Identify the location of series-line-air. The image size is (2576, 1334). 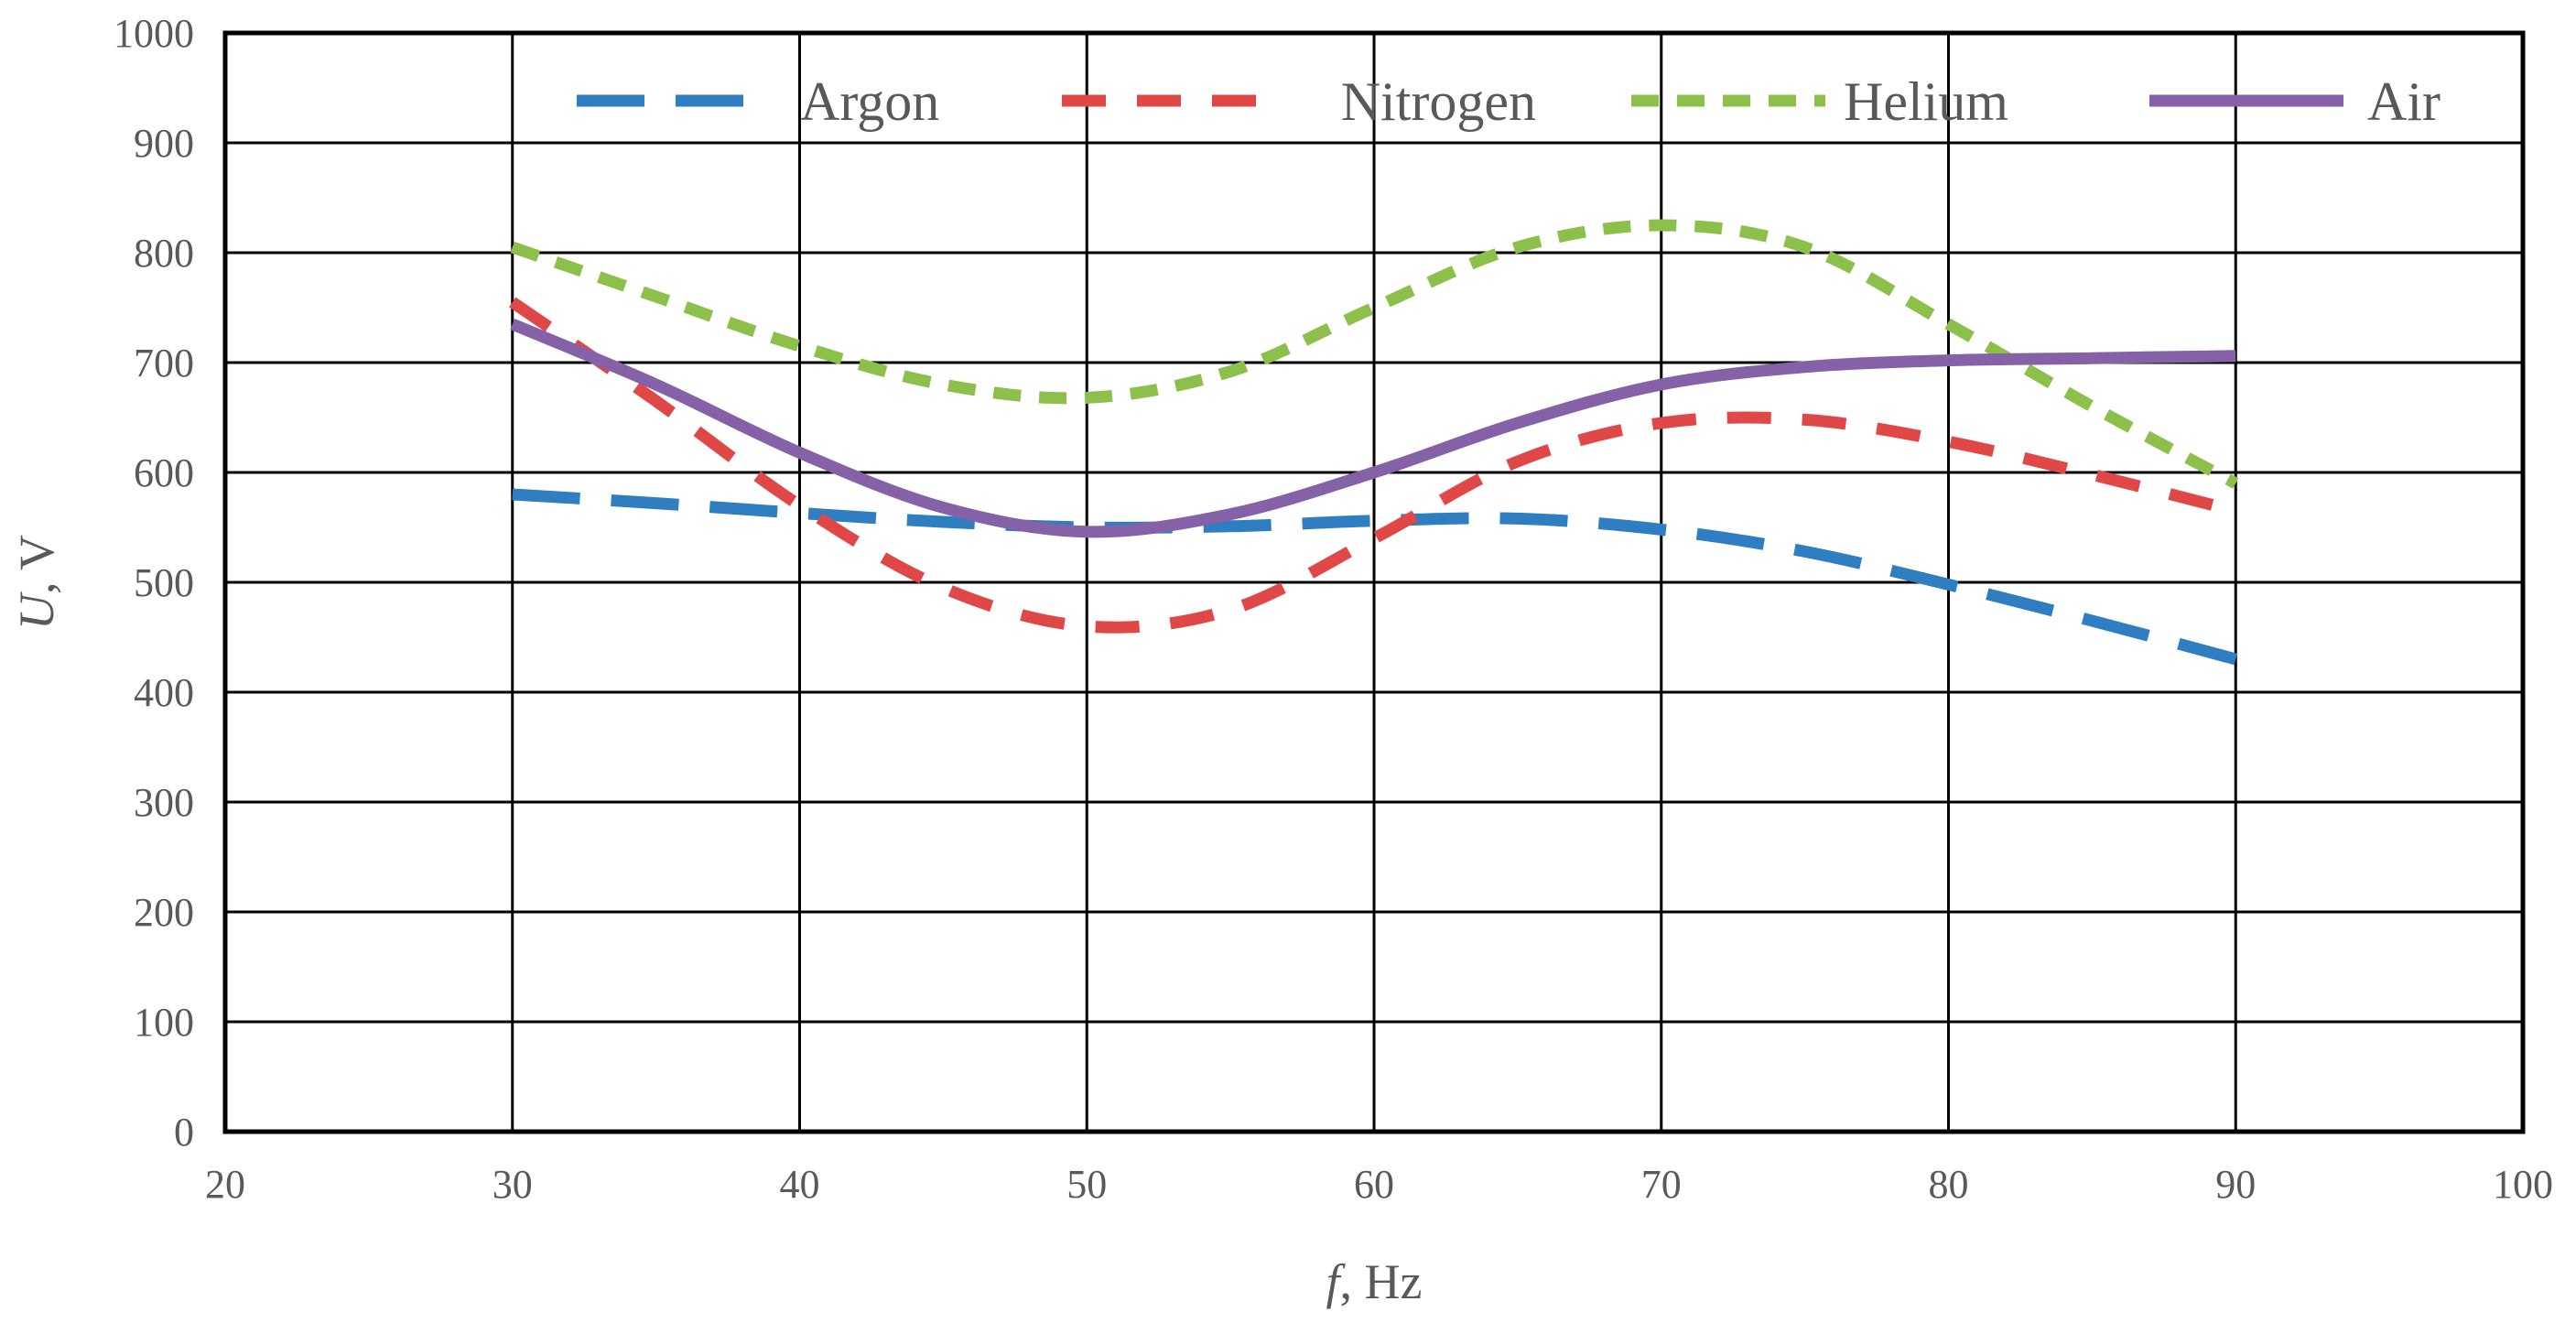
(1373, 428).